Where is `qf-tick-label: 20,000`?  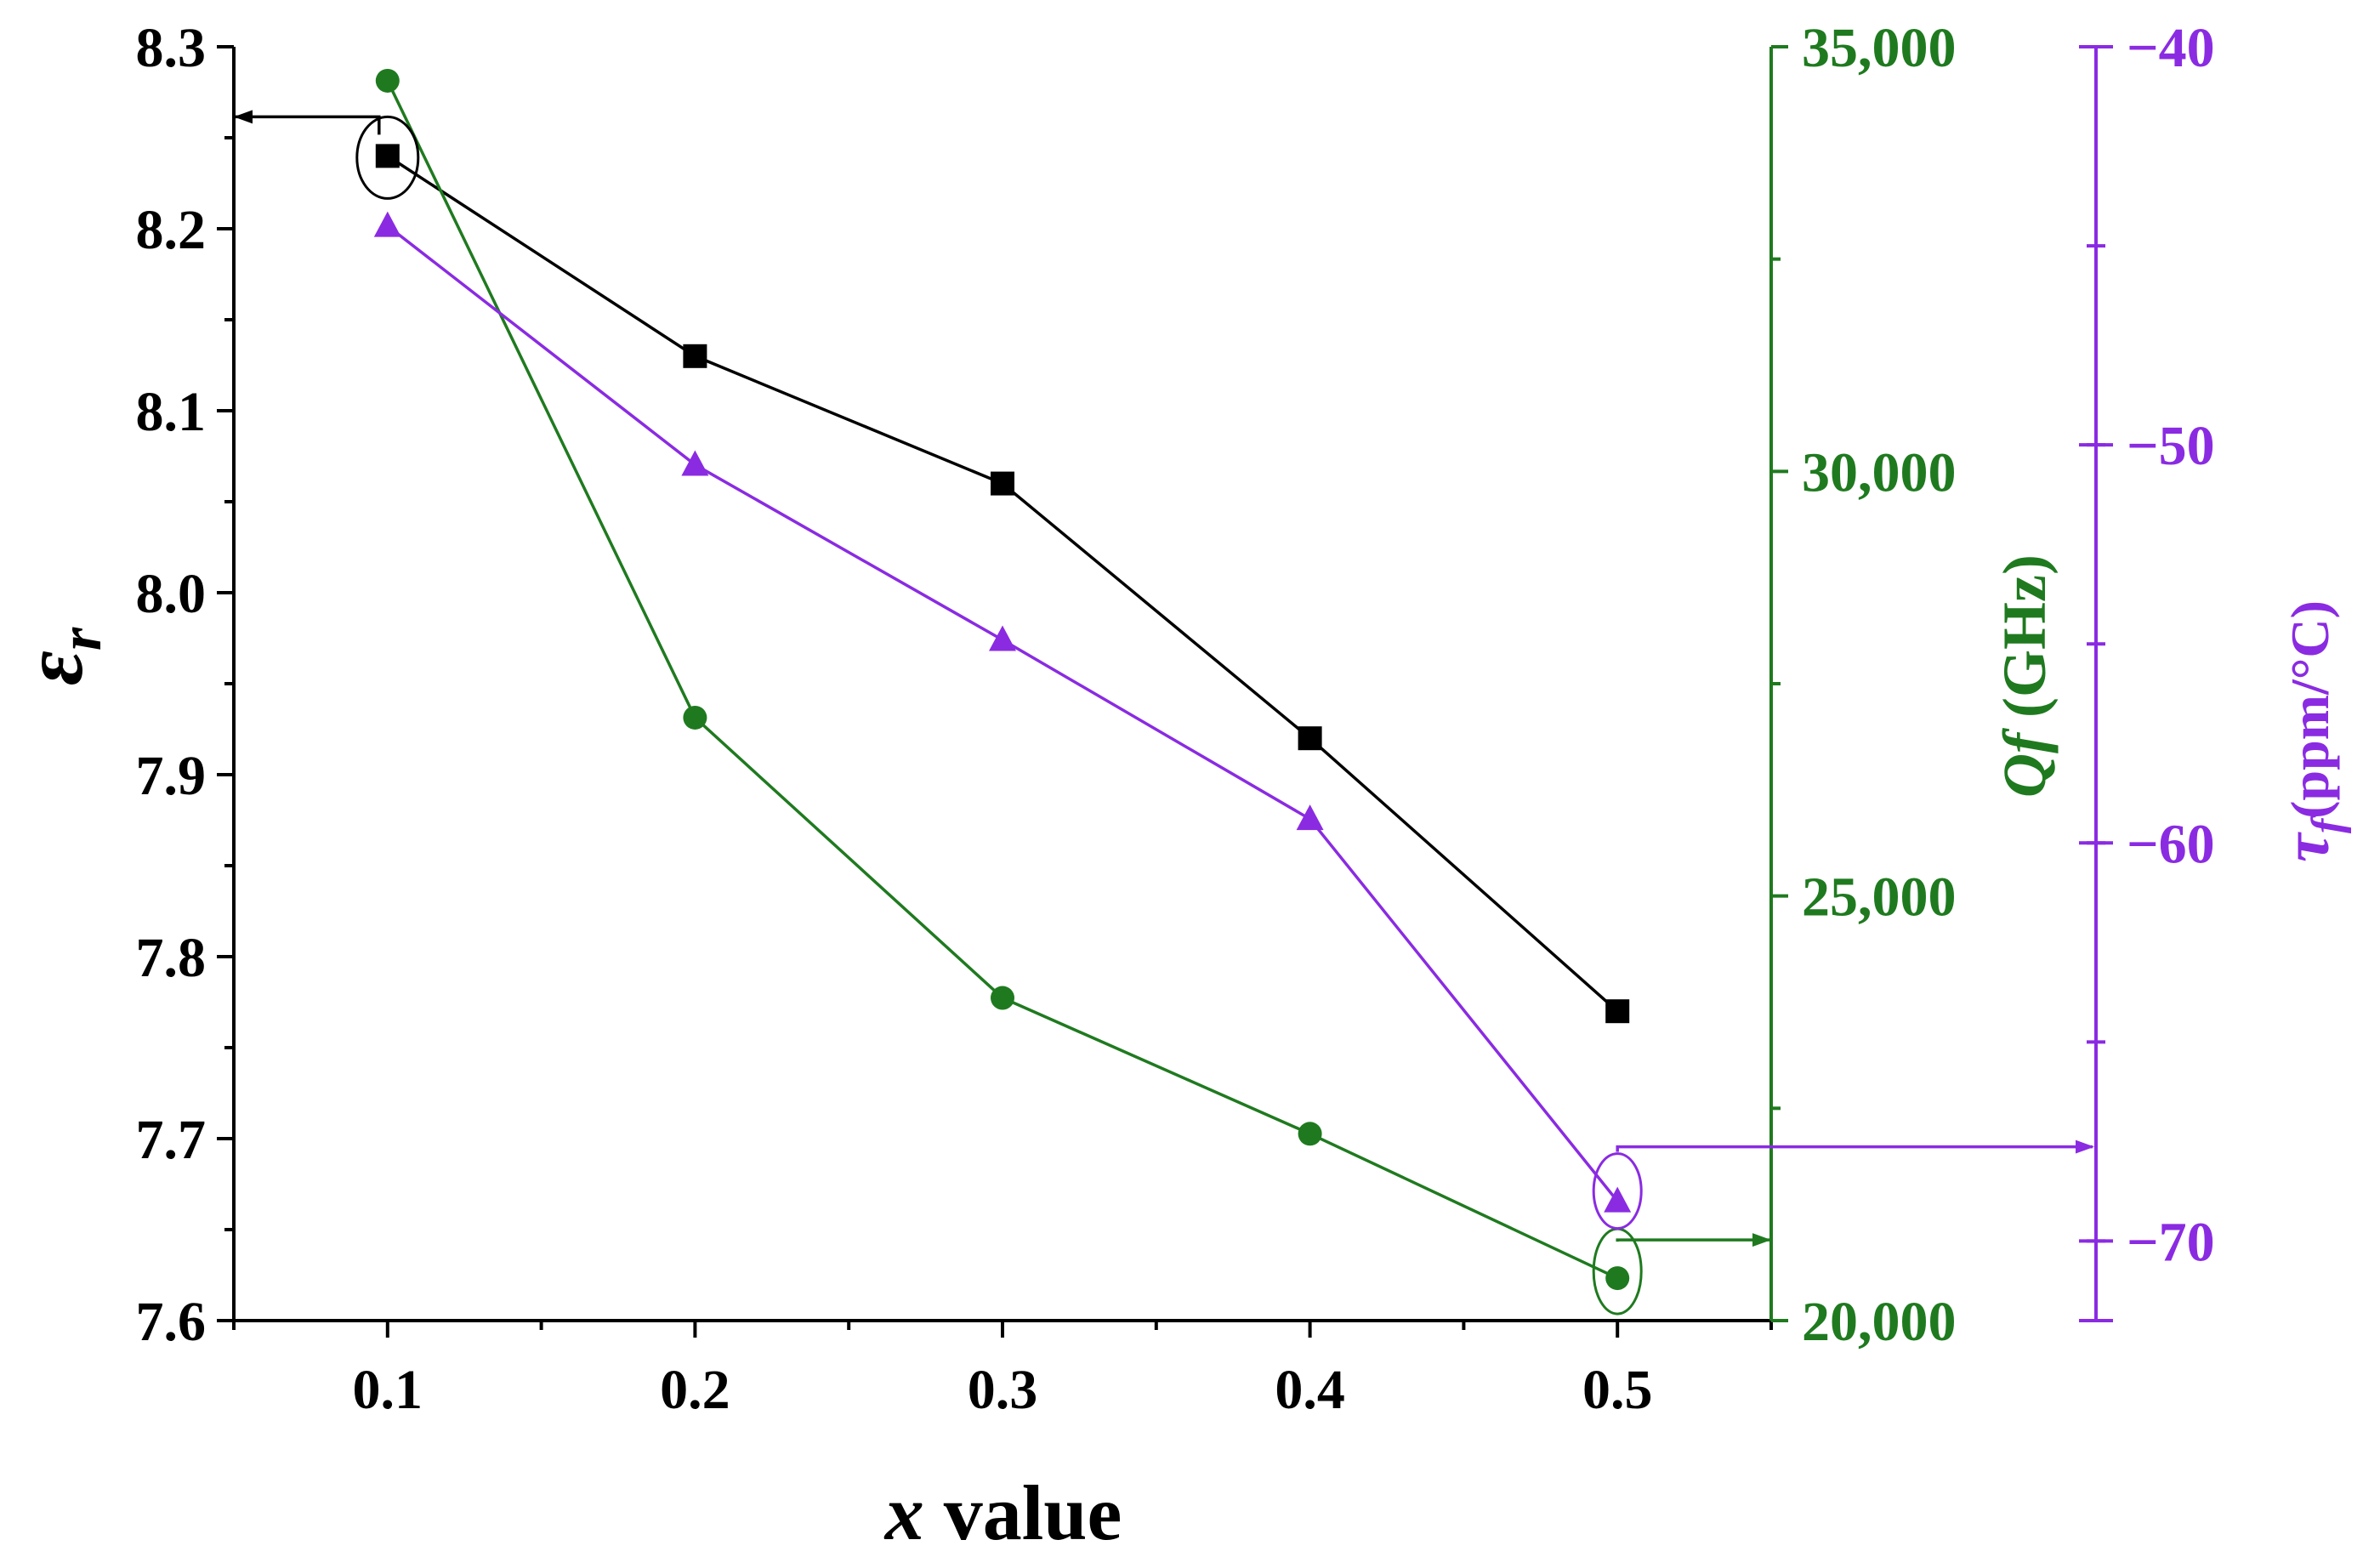
qf-tick-label: 20,000 is located at coordinates (1879, 1322).